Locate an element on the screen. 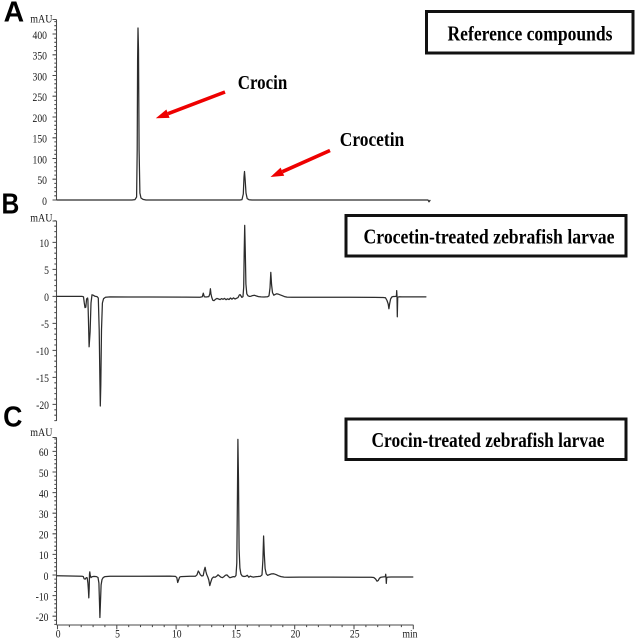 The width and height of the screenshot is (637, 640). svg-text: Crocin is located at coordinates (263, 83).